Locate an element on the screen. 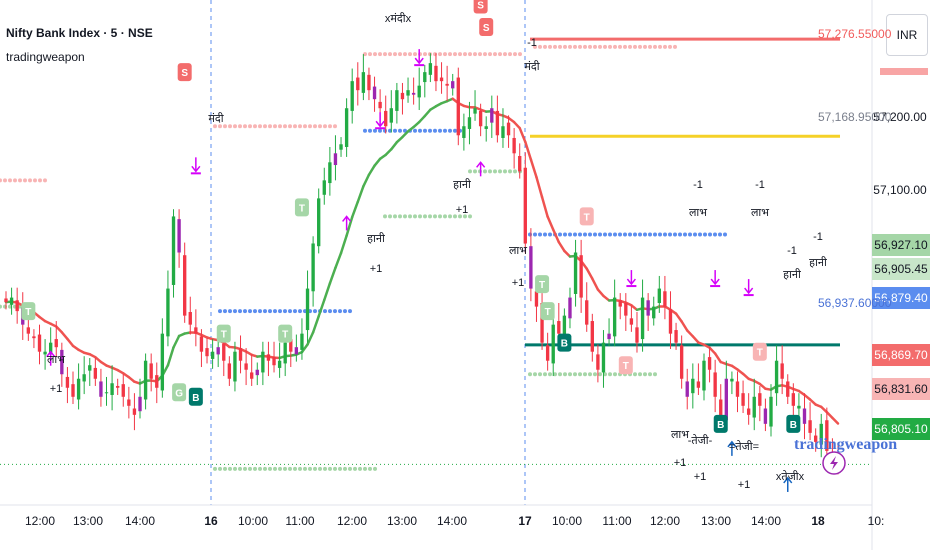  signal-badge: S is located at coordinates (486, 27).